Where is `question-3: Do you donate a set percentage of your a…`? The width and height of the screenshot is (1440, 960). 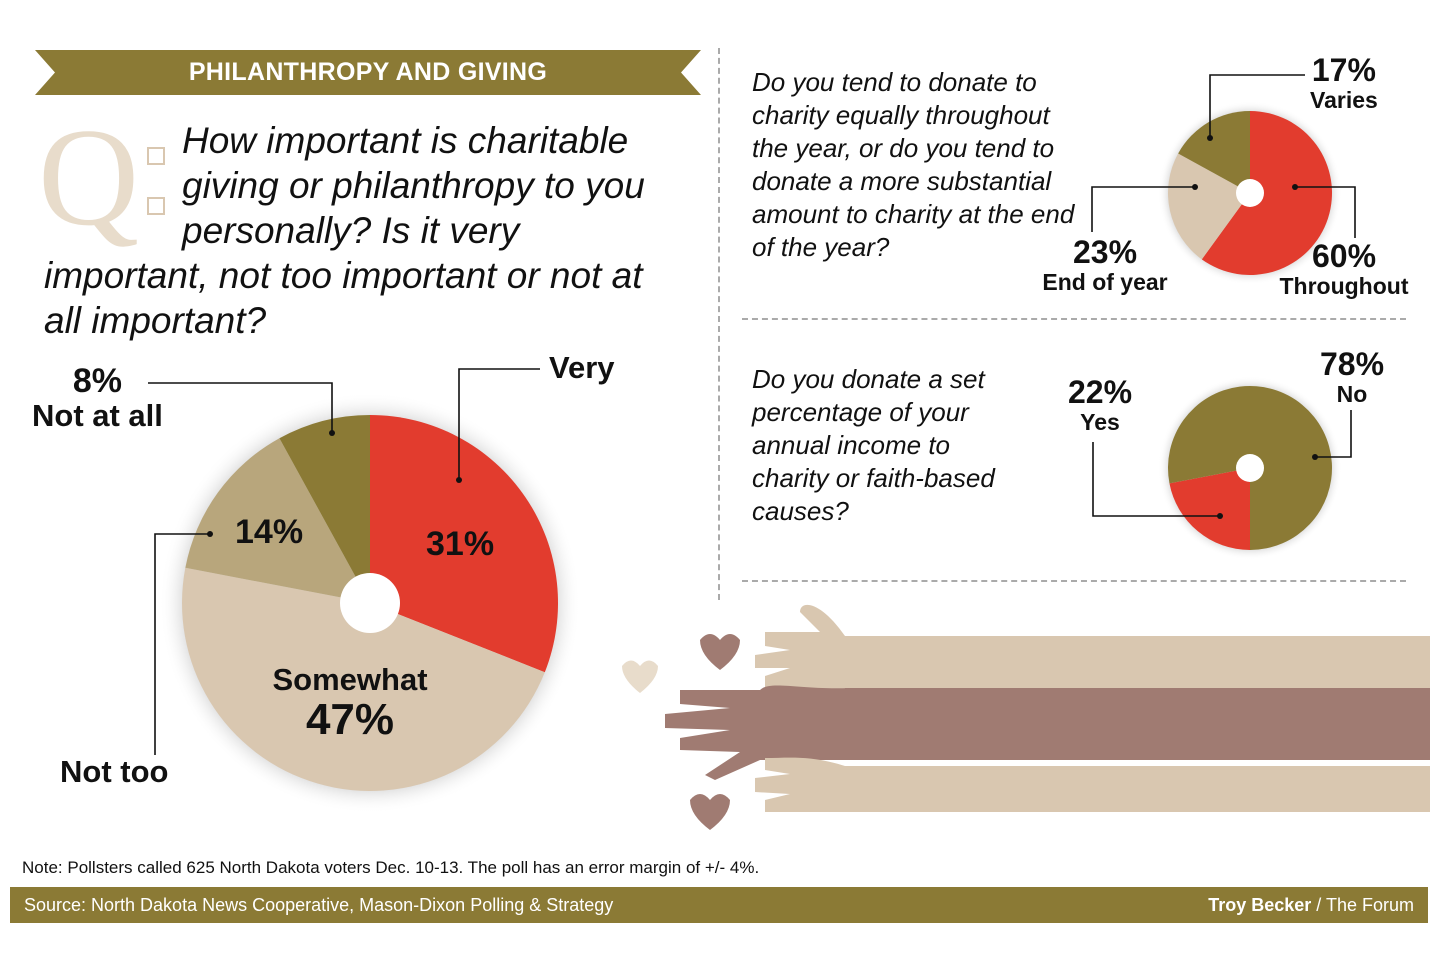
question-3: Do you donate a set percentage of your a… is located at coordinates (873, 445).